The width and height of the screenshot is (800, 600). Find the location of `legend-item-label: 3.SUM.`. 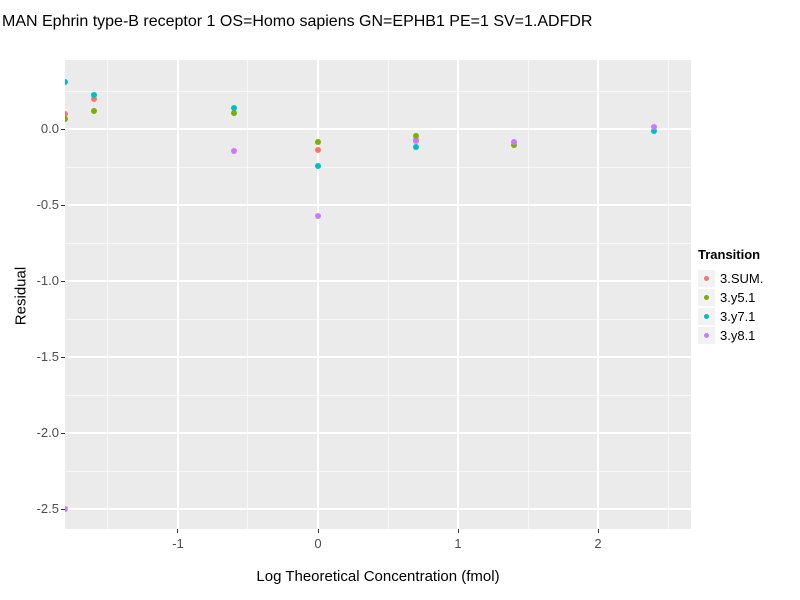

legend-item-label: 3.SUM. is located at coordinates (742, 278).